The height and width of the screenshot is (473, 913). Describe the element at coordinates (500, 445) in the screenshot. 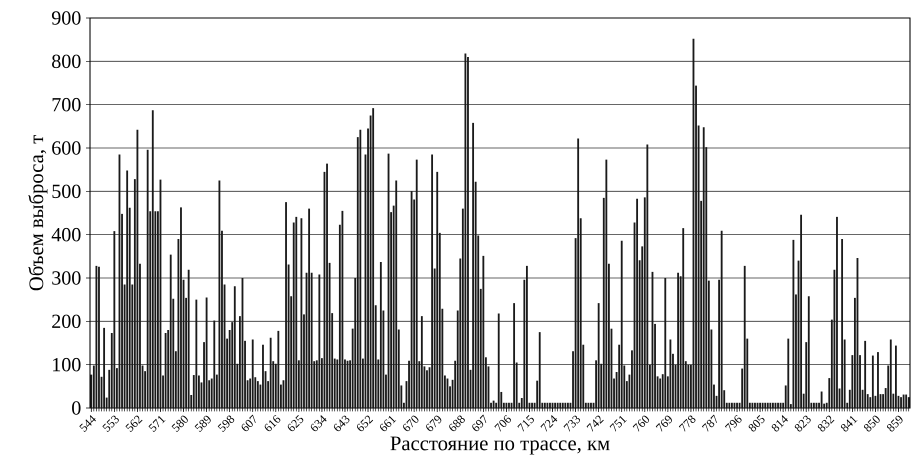

I see `x-axis-title: Расстояние по трассе, км` at that location.